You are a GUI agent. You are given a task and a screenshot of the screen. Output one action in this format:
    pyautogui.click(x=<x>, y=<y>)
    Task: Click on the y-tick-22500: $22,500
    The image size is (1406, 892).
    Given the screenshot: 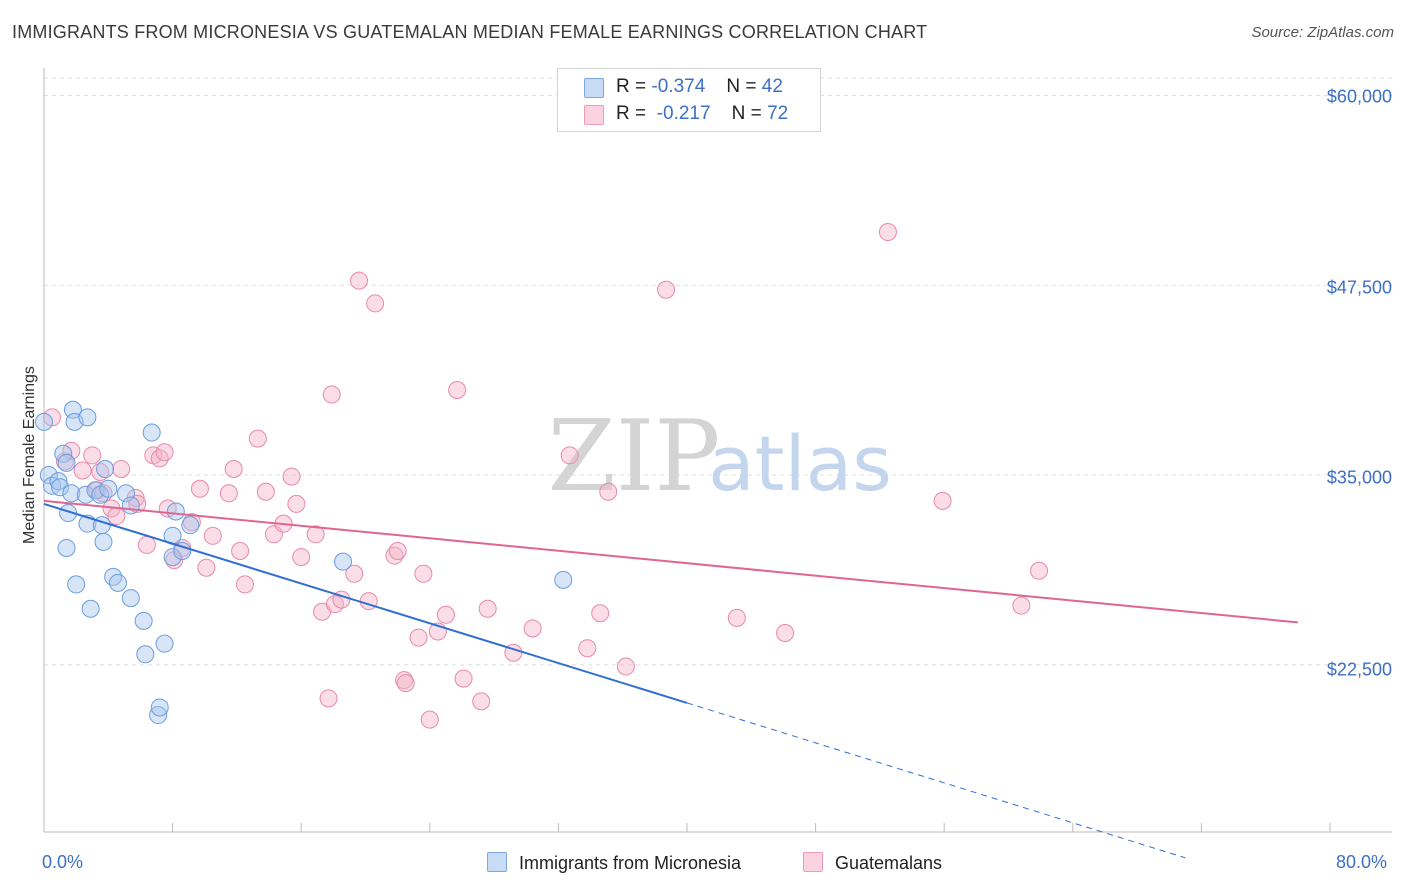 What is the action you would take?
    pyautogui.click(x=1359, y=669)
    